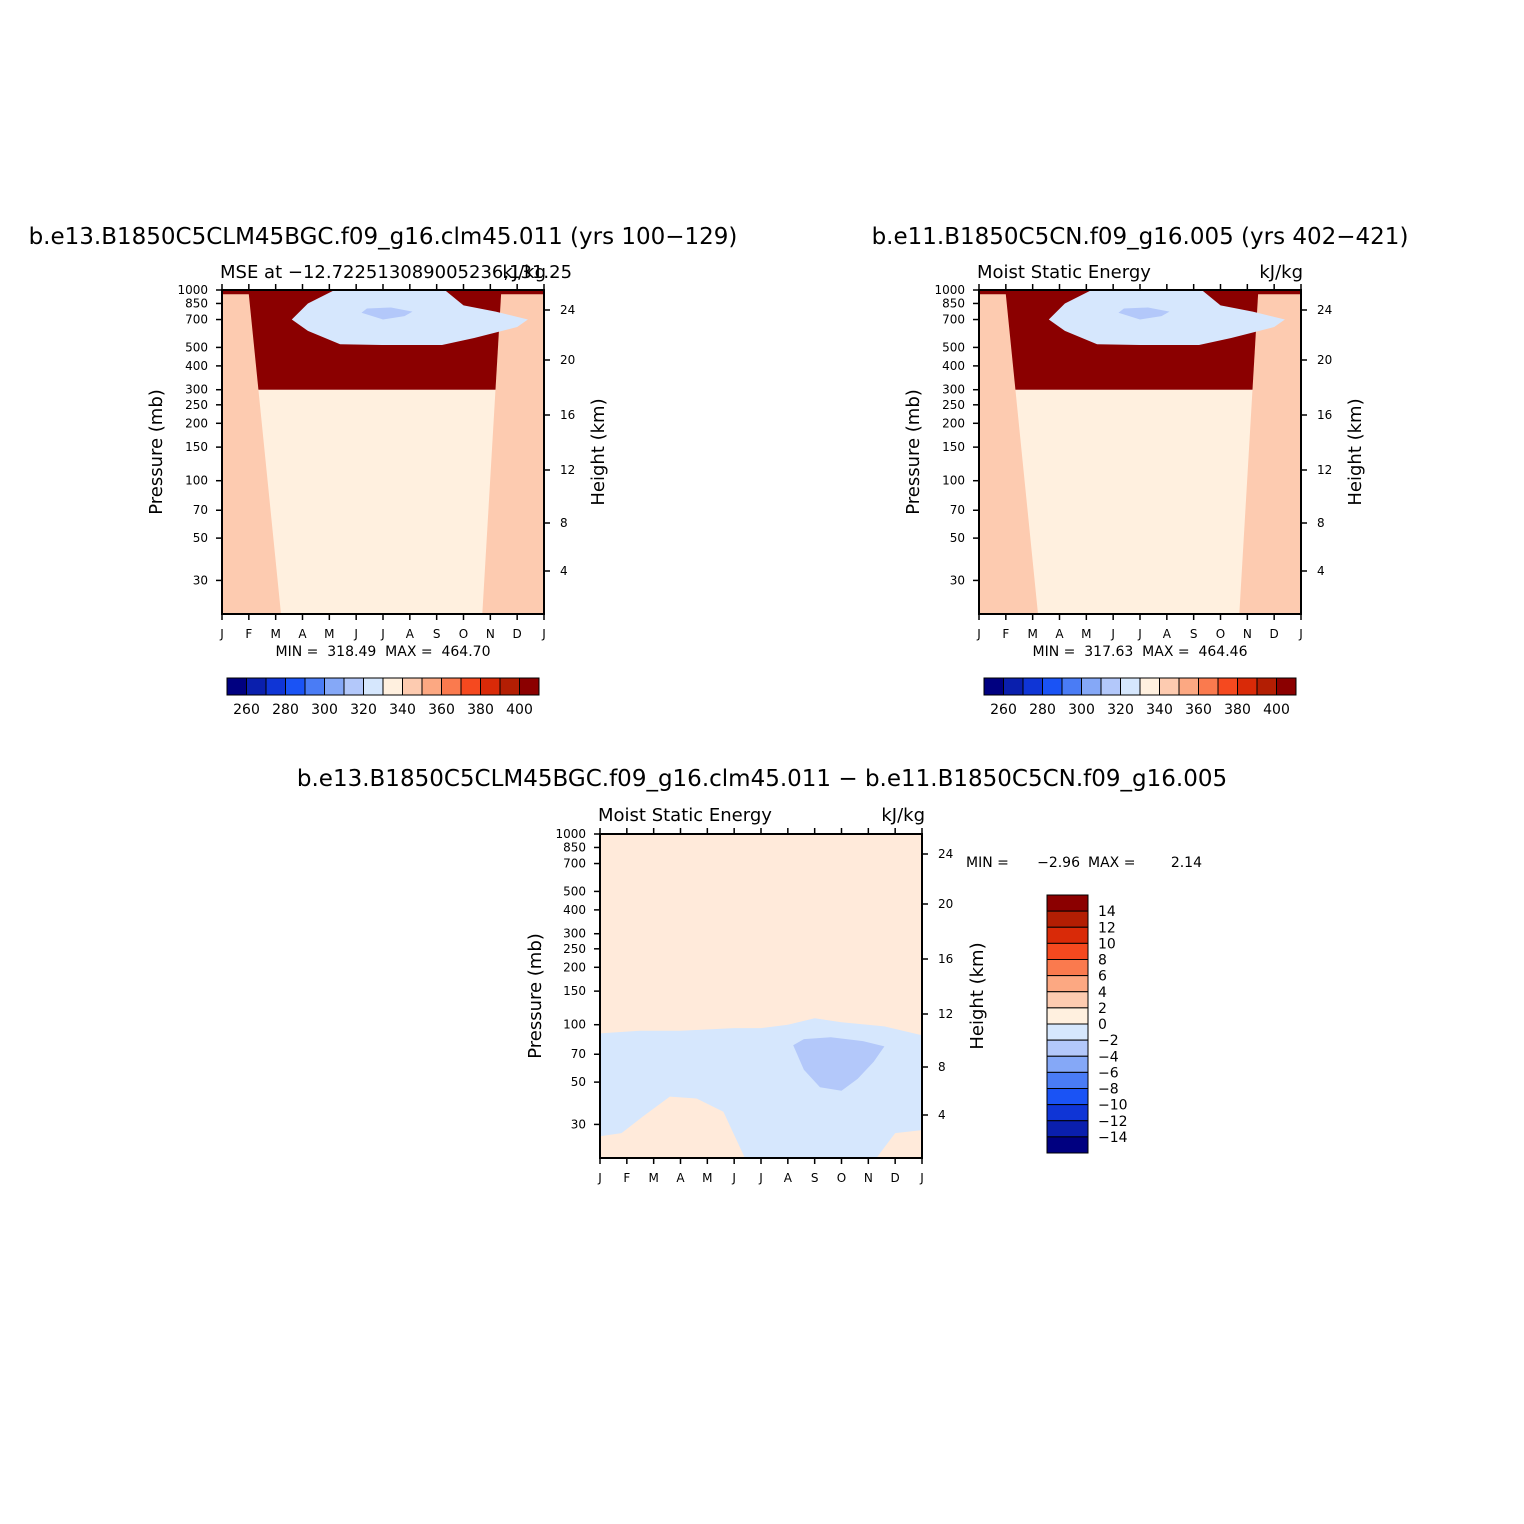 This screenshot has width=1524, height=1524. What do you see at coordinates (1107, 928) in the screenshot?
I see `colorbar-label: 12` at bounding box center [1107, 928].